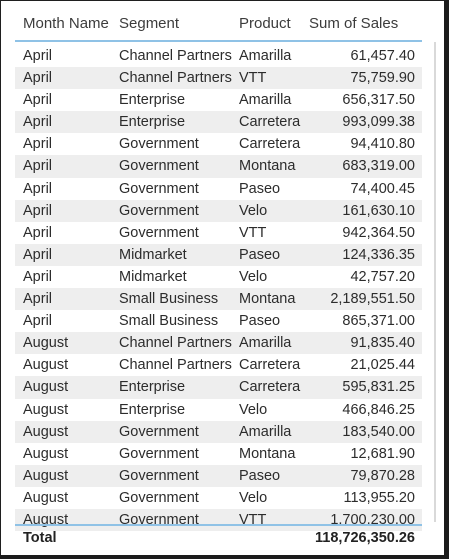 Image resolution: width=449 pixels, height=559 pixels. I want to click on table-row: August Government Paseo 79,870.28, so click(218, 475).